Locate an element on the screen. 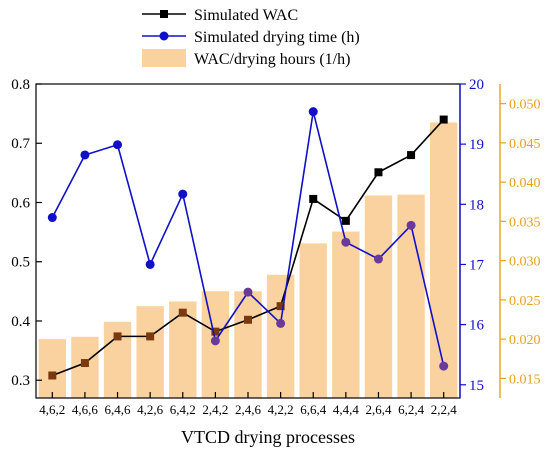 This screenshot has height=454, width=550. right-outer-axis-tick-label: 0.015 is located at coordinates (525, 379).